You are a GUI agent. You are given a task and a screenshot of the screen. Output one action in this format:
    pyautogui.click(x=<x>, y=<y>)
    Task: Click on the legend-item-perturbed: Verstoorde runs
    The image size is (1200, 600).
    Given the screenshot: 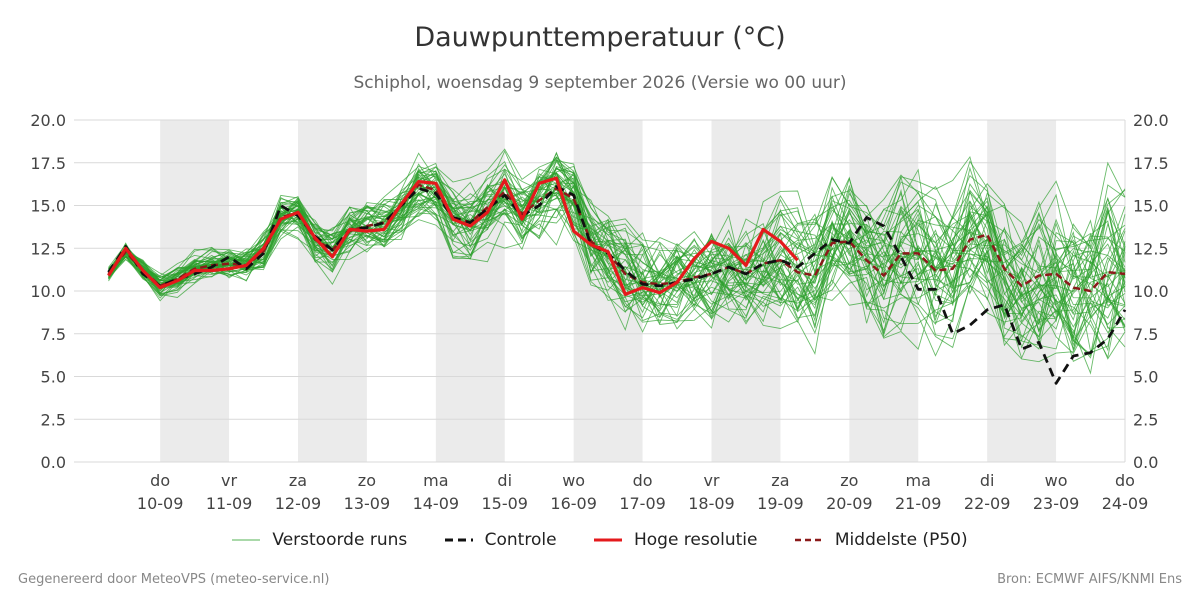 What is the action you would take?
    pyautogui.click(x=319, y=540)
    